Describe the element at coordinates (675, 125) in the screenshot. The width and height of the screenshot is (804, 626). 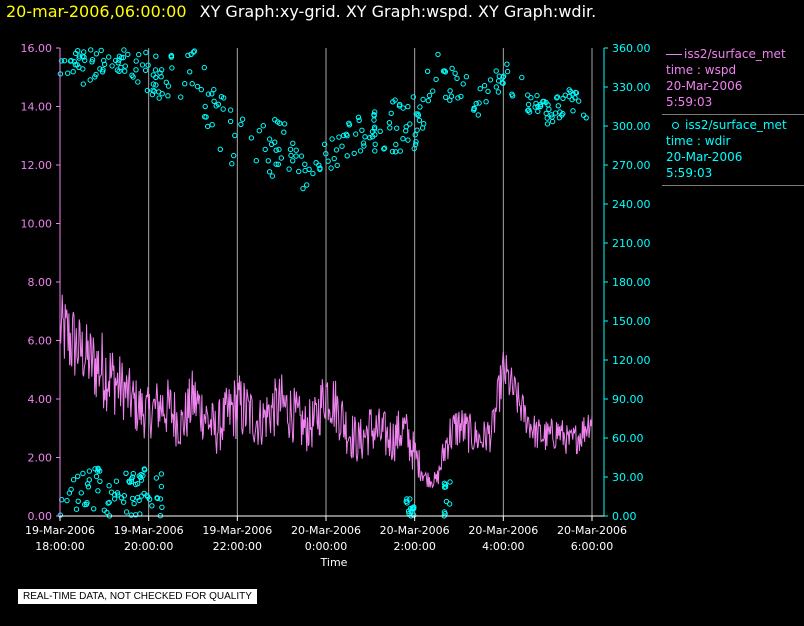
I see `circle-marker-icon` at that location.